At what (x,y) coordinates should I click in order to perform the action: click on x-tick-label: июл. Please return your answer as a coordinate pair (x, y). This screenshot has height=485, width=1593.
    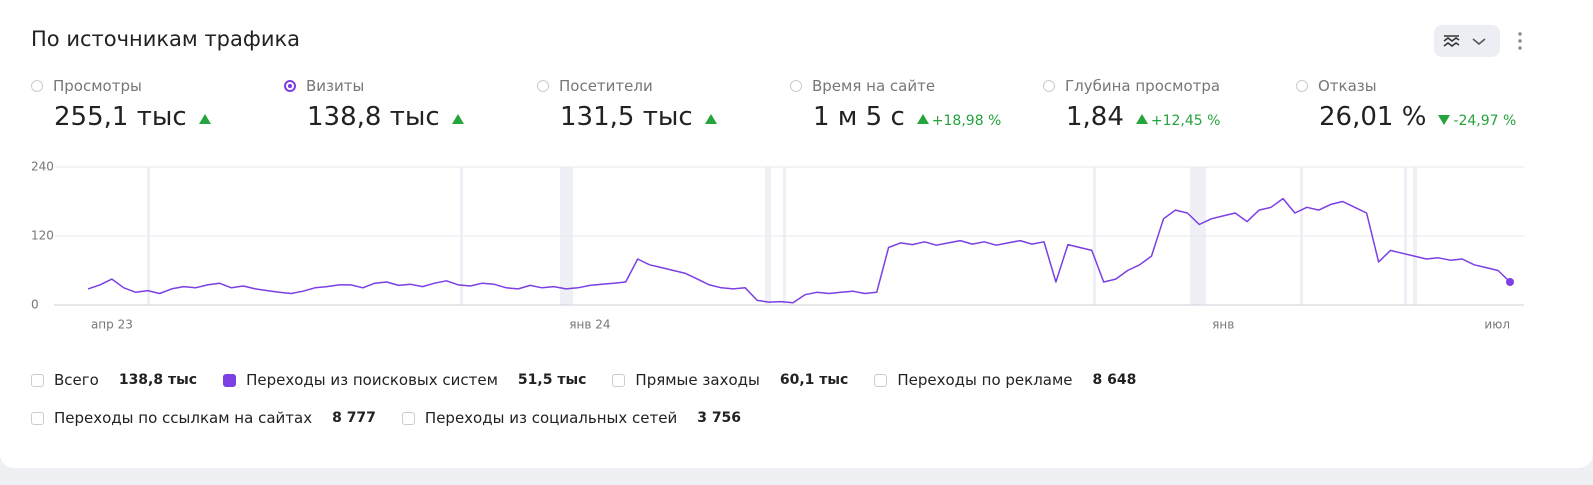
    Looking at the image, I should click on (1497, 325).